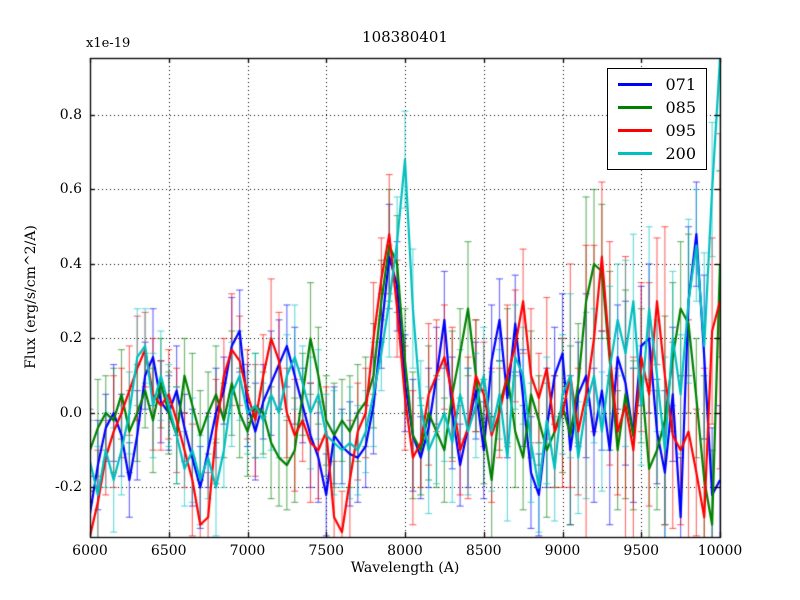  Describe the element at coordinates (326, 551) in the screenshot. I see `x-tick-label: 7500` at that location.